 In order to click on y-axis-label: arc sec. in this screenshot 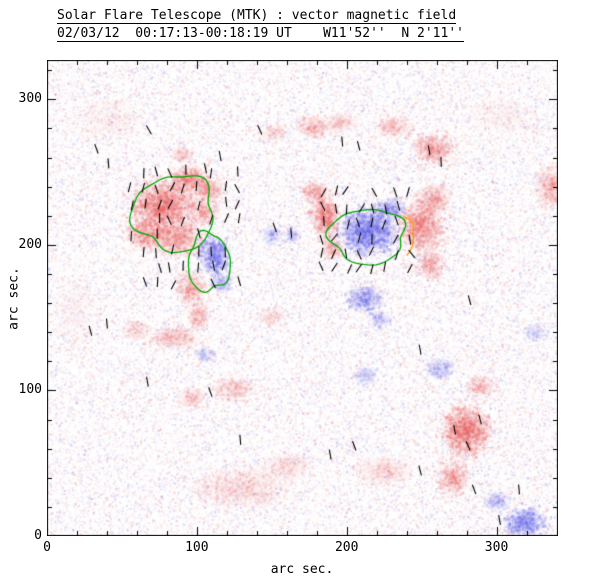, I will do `click(14, 298)`.